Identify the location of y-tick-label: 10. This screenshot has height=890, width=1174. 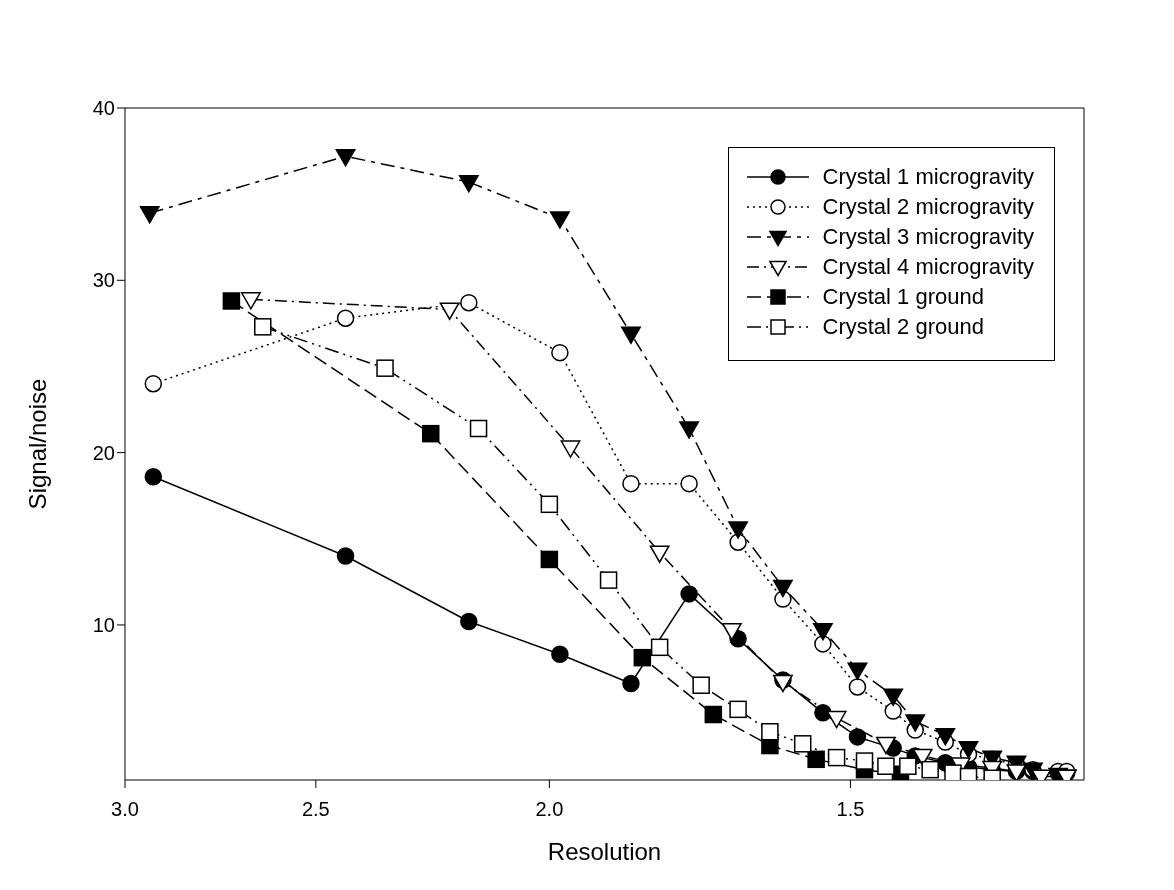
(103, 625).